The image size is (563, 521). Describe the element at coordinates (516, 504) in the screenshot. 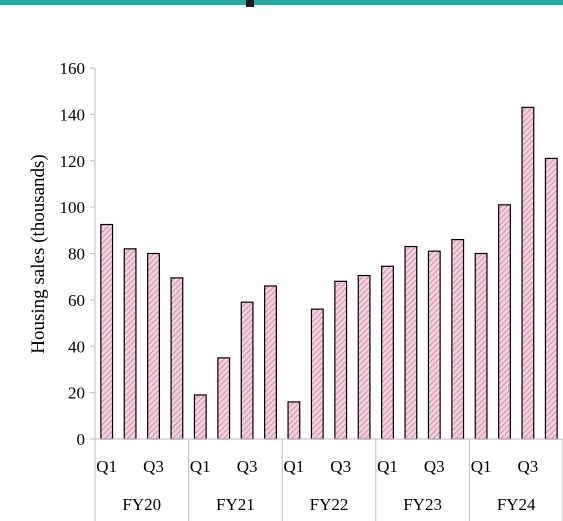

I see `x-group-label: FY24` at that location.